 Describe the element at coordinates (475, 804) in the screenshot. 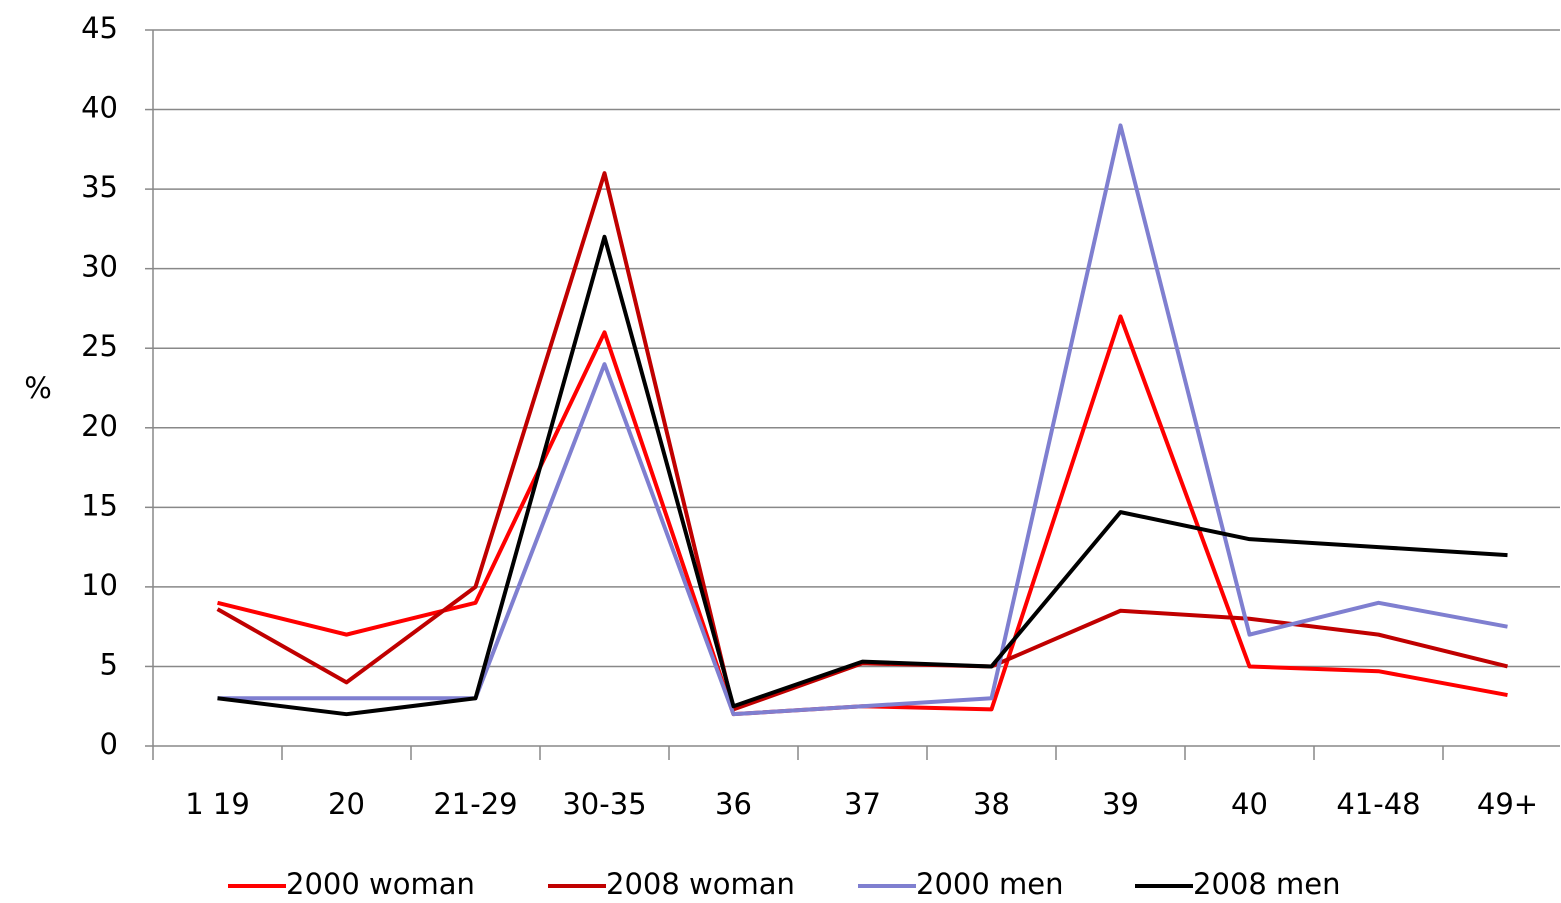

I see `x-tick-label: 21-29` at that location.